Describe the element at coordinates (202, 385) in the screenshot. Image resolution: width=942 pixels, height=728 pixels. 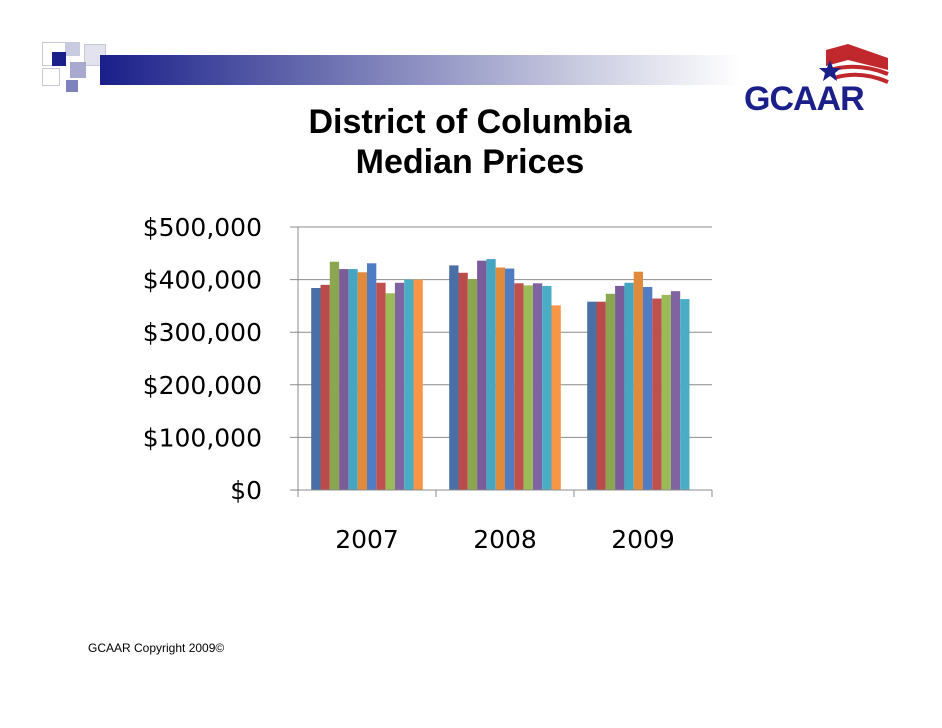
I see `y-tick-label: $200,000` at that location.